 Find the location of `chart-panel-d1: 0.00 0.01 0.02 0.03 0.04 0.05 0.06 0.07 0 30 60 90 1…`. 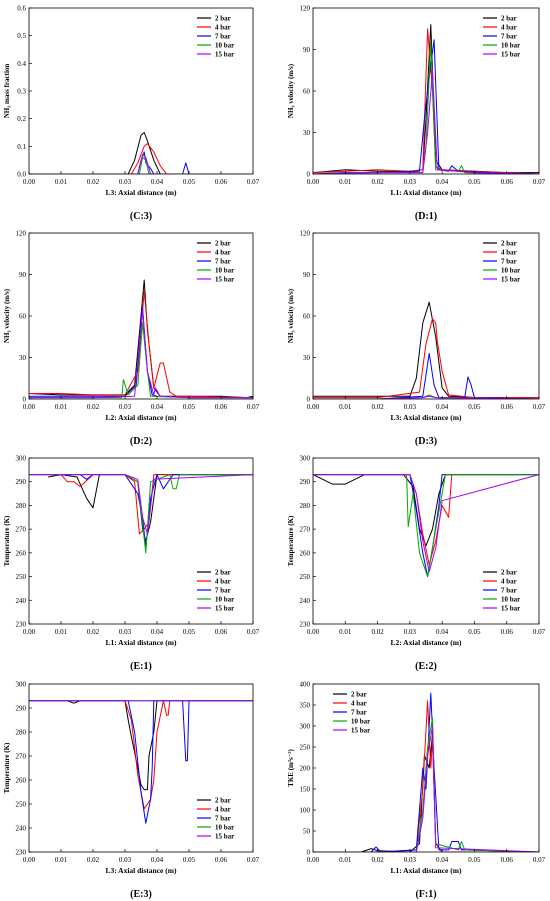

chart-panel-d1: 0.00 0.01 0.02 0.03 0.04 0.05 0.06 0.07 0 30 60 90 1… is located at coordinates (416, 114).